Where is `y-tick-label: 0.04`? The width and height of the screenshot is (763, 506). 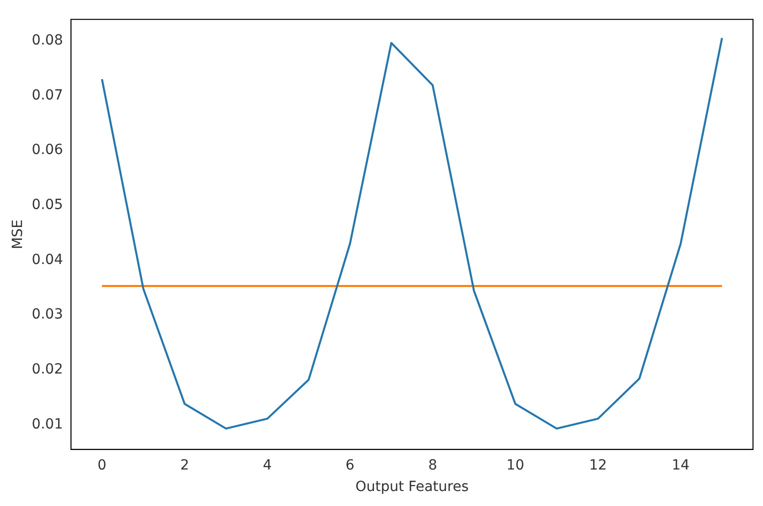
y-tick-label: 0.04 is located at coordinates (48, 260).